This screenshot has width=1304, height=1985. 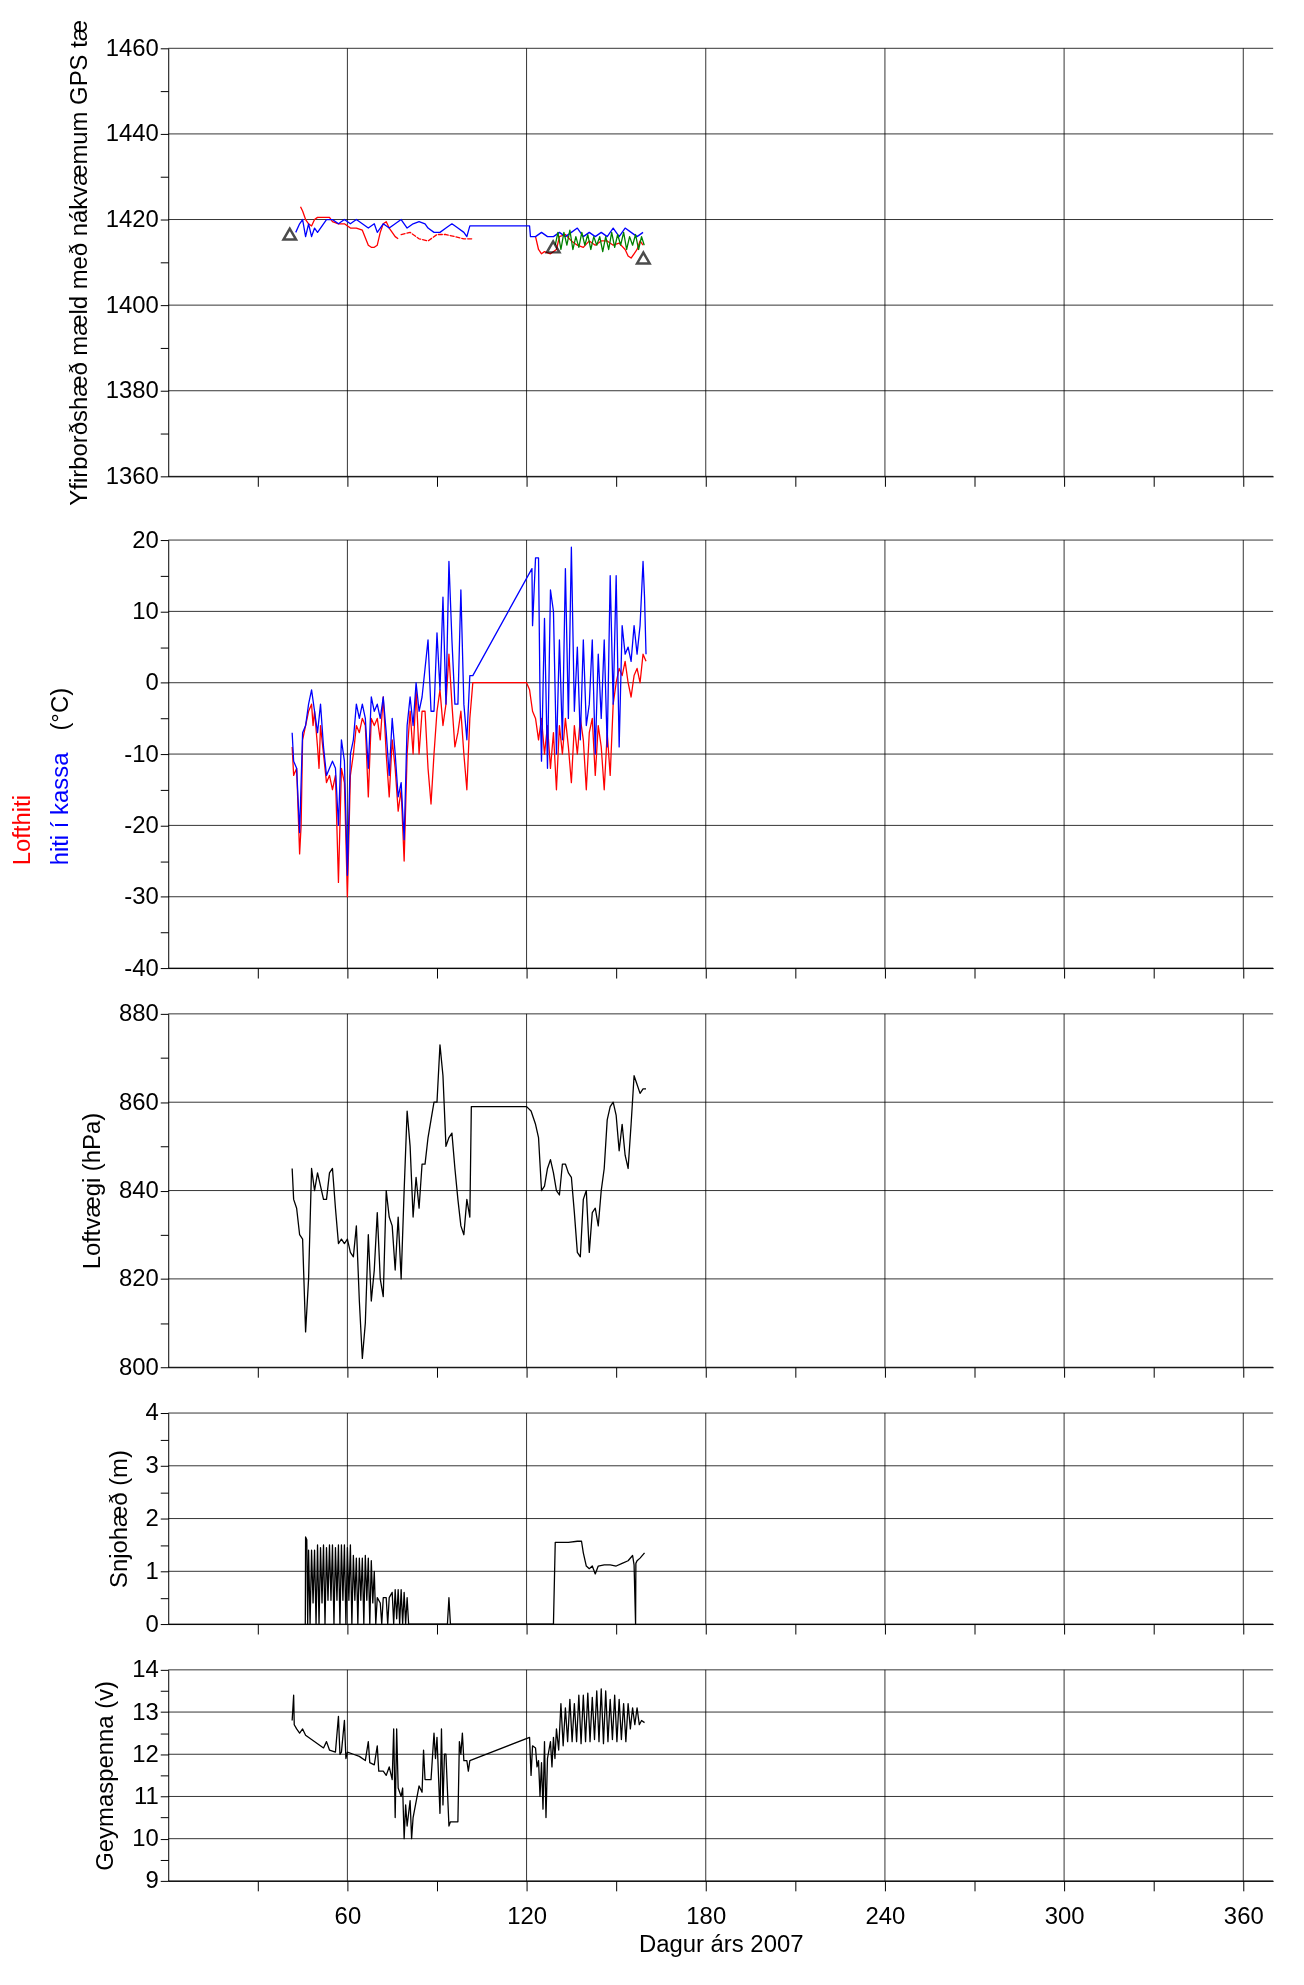 I want to click on y-axis-title: (°C), so click(x=59, y=709).